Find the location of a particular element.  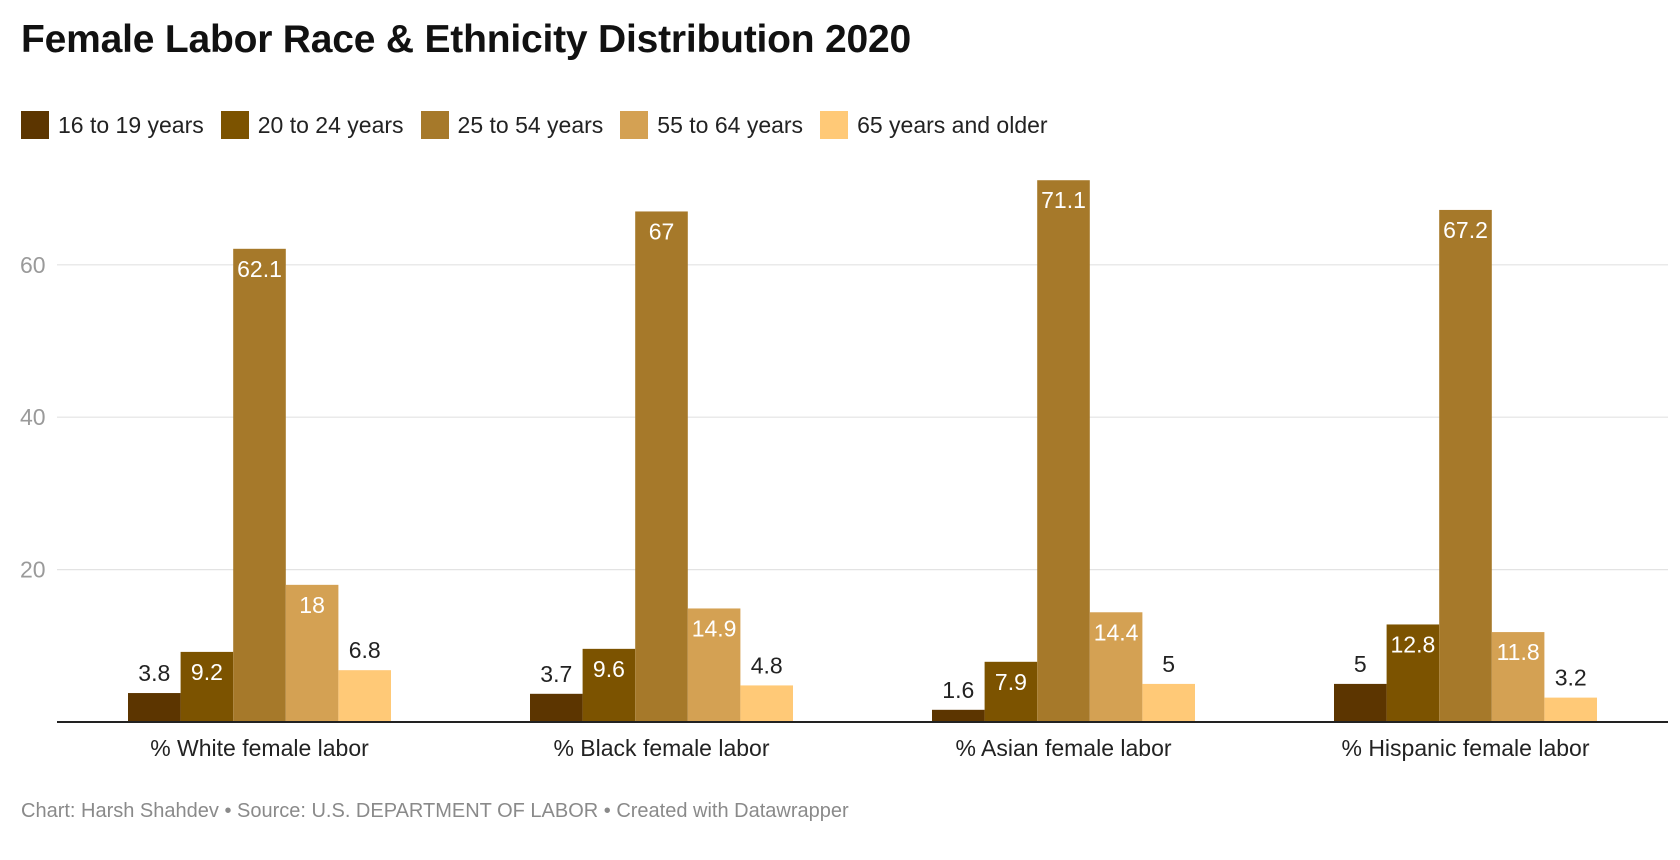

legend-item-20-24: 20 to 24 years is located at coordinates (312, 125).